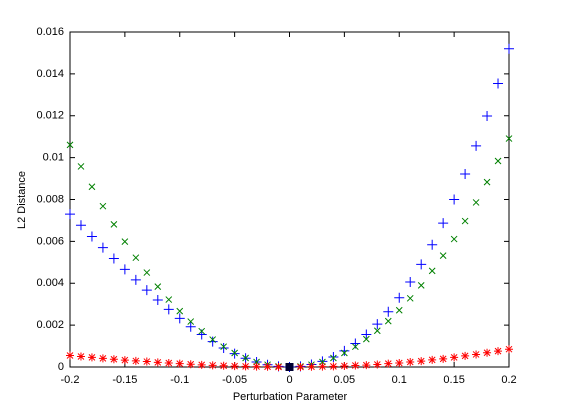 The width and height of the screenshot is (561, 414). What do you see at coordinates (53, 158) in the screenshot?
I see `y-tick-label: 0.01` at bounding box center [53, 158].